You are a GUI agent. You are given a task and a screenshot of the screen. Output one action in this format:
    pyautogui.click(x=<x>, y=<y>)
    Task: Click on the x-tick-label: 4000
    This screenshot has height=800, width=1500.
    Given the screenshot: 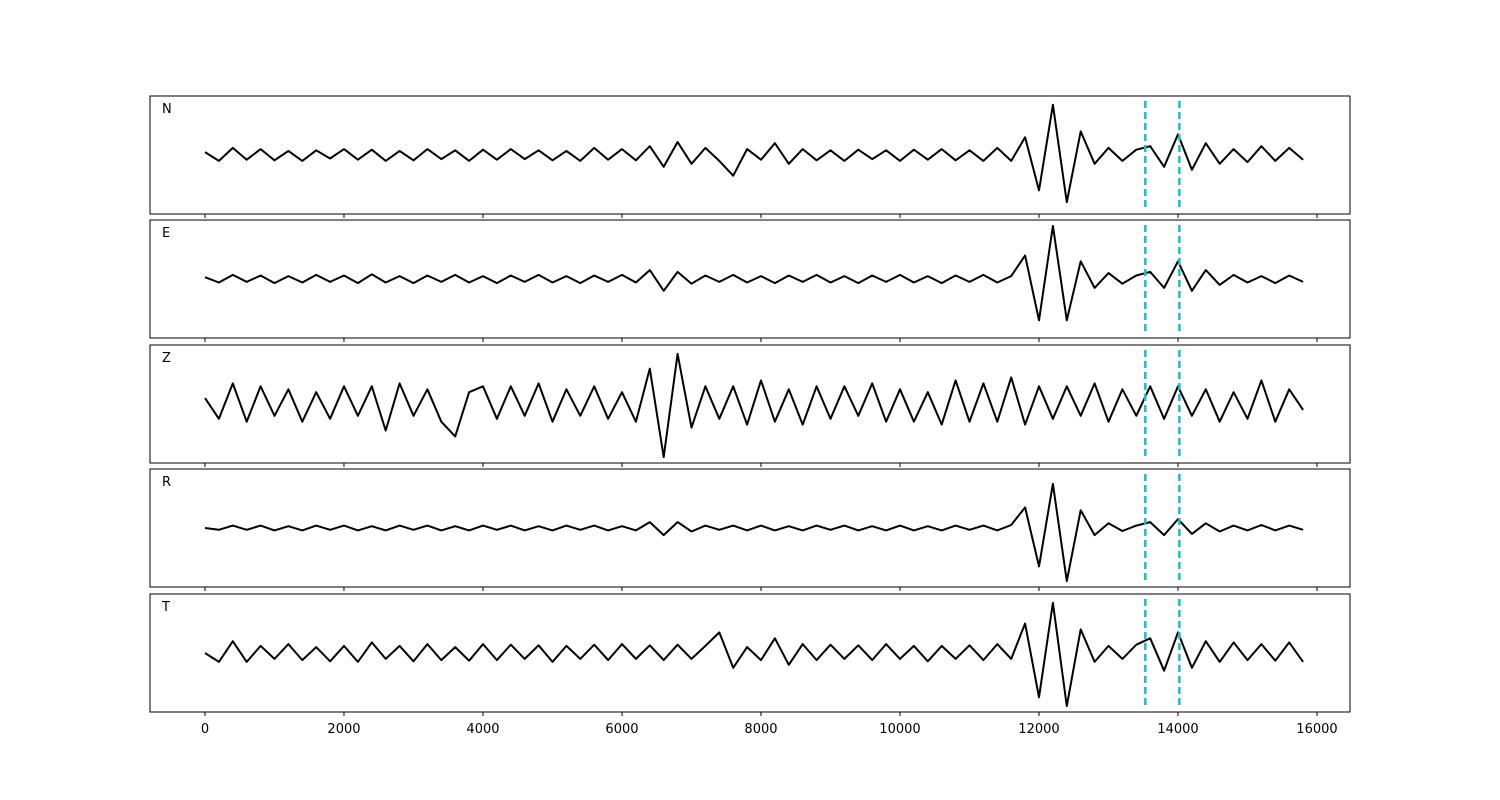 What is the action you would take?
    pyautogui.click(x=482, y=729)
    